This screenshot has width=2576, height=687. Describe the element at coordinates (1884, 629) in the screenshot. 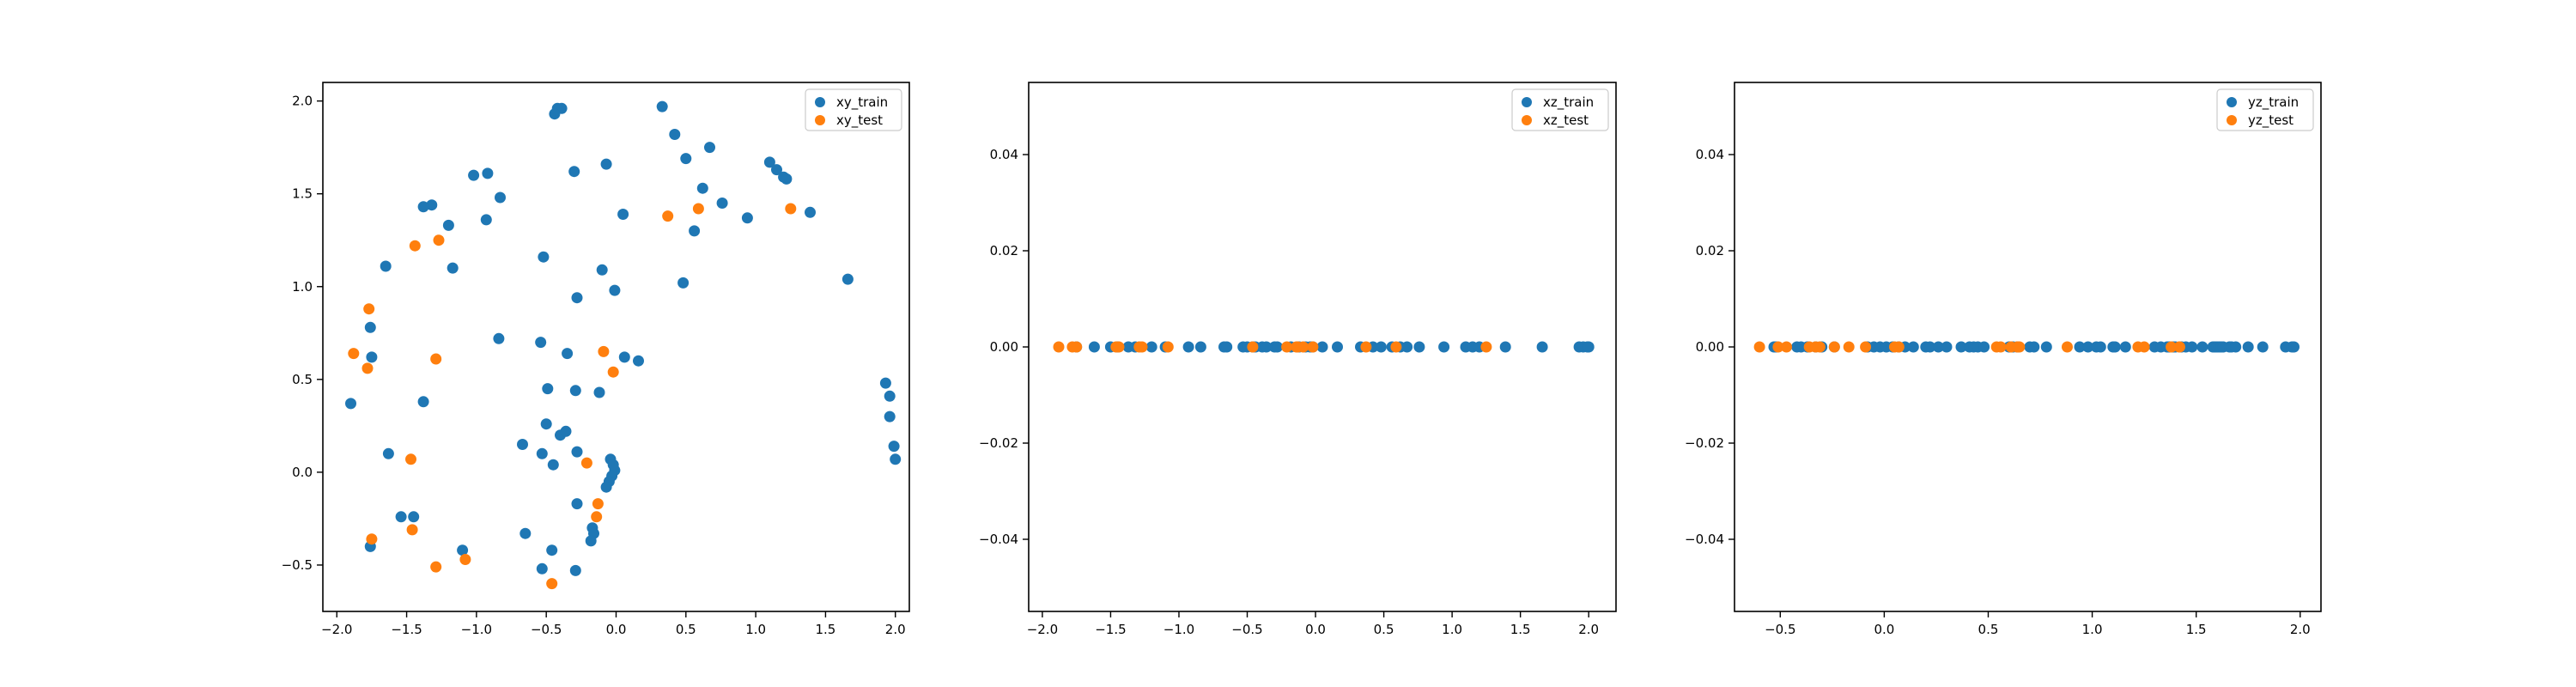

I see `x-tick-label: 0.0` at that location.